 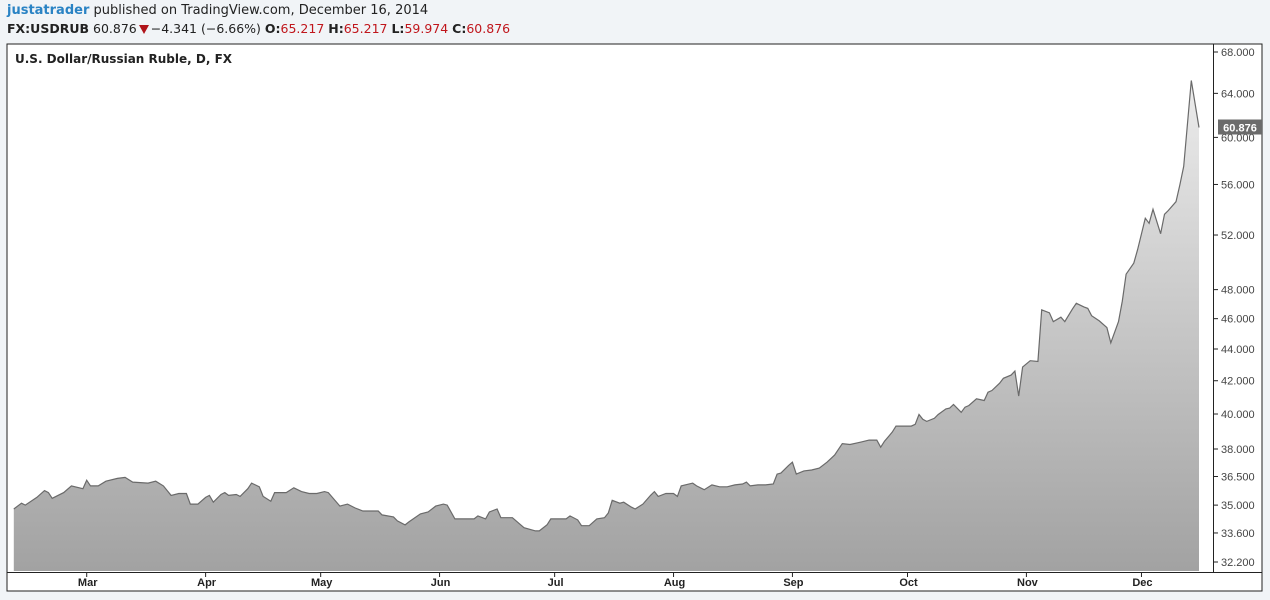 What do you see at coordinates (459, 28) in the screenshot?
I see `close-label: C:` at bounding box center [459, 28].